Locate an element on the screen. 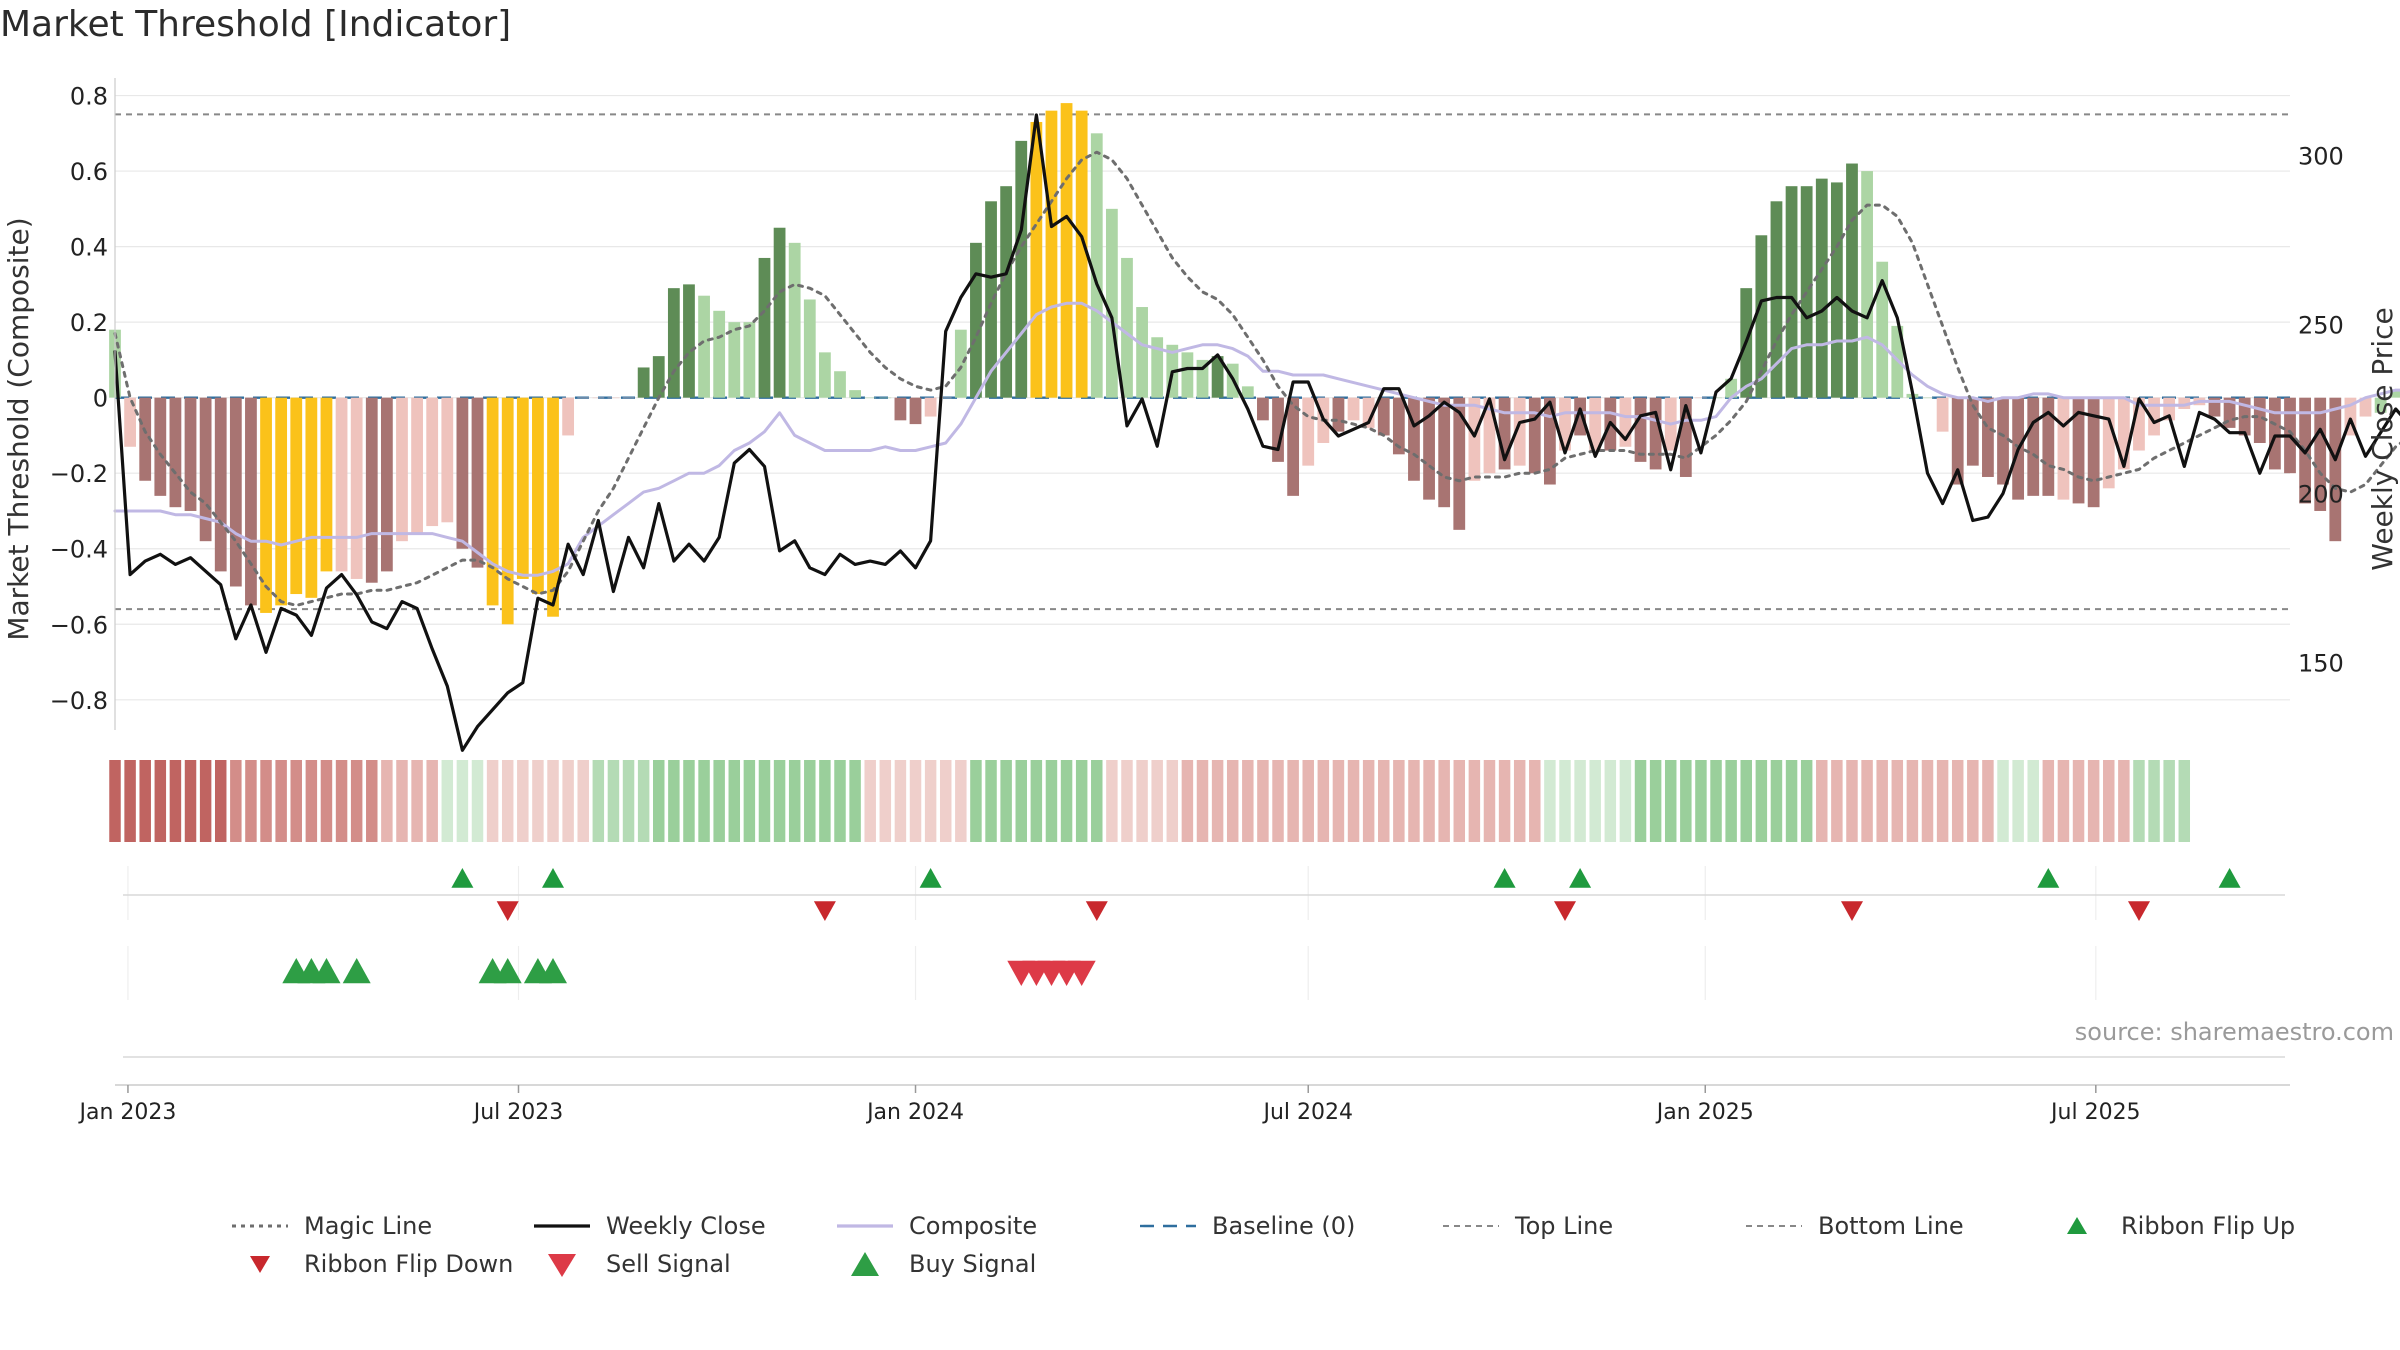  legend-swatch-weekly-close is located at coordinates (562, 1226).